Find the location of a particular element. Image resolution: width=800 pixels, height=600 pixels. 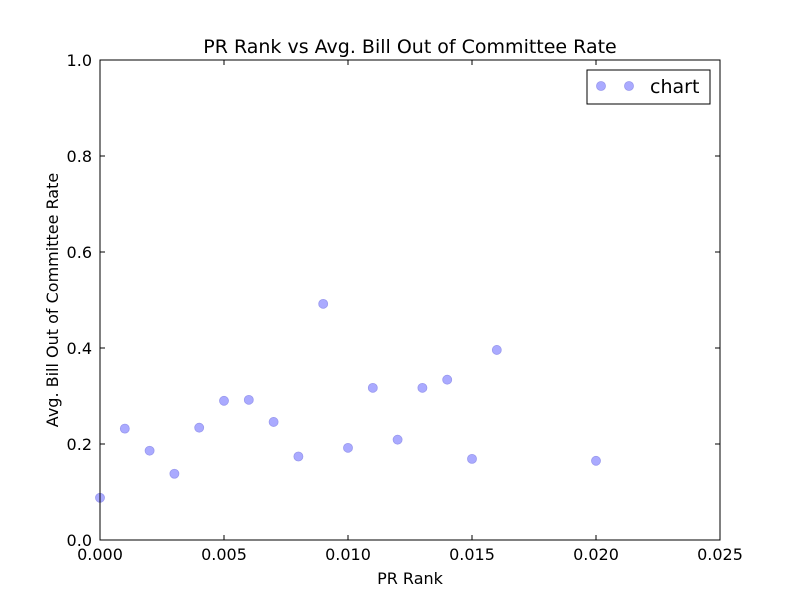

legend-box is located at coordinates (648, 87).